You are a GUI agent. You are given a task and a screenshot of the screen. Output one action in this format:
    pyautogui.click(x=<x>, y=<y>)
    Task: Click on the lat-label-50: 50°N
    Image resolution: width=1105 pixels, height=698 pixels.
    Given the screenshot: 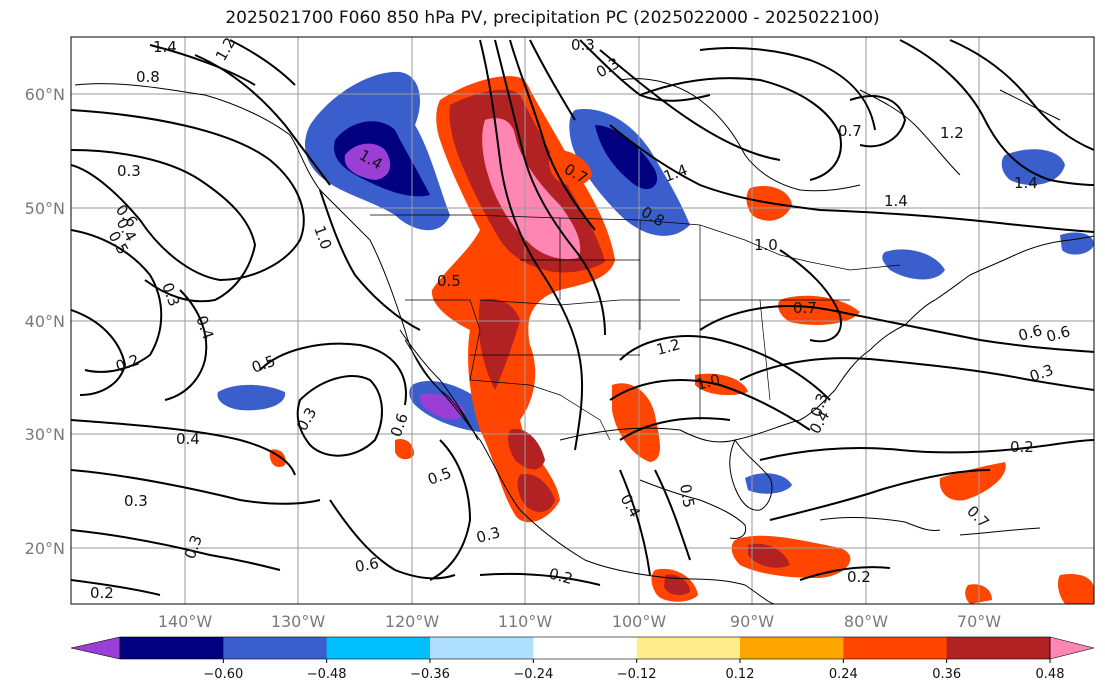 What is the action you would take?
    pyautogui.click(x=45, y=208)
    